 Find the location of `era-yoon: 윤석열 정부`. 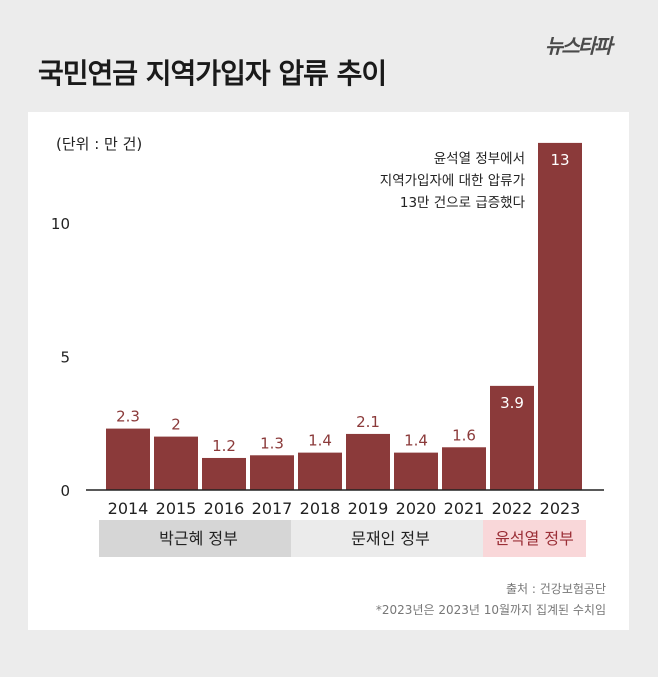

era-yoon: 윤석열 정부 is located at coordinates (534, 538).